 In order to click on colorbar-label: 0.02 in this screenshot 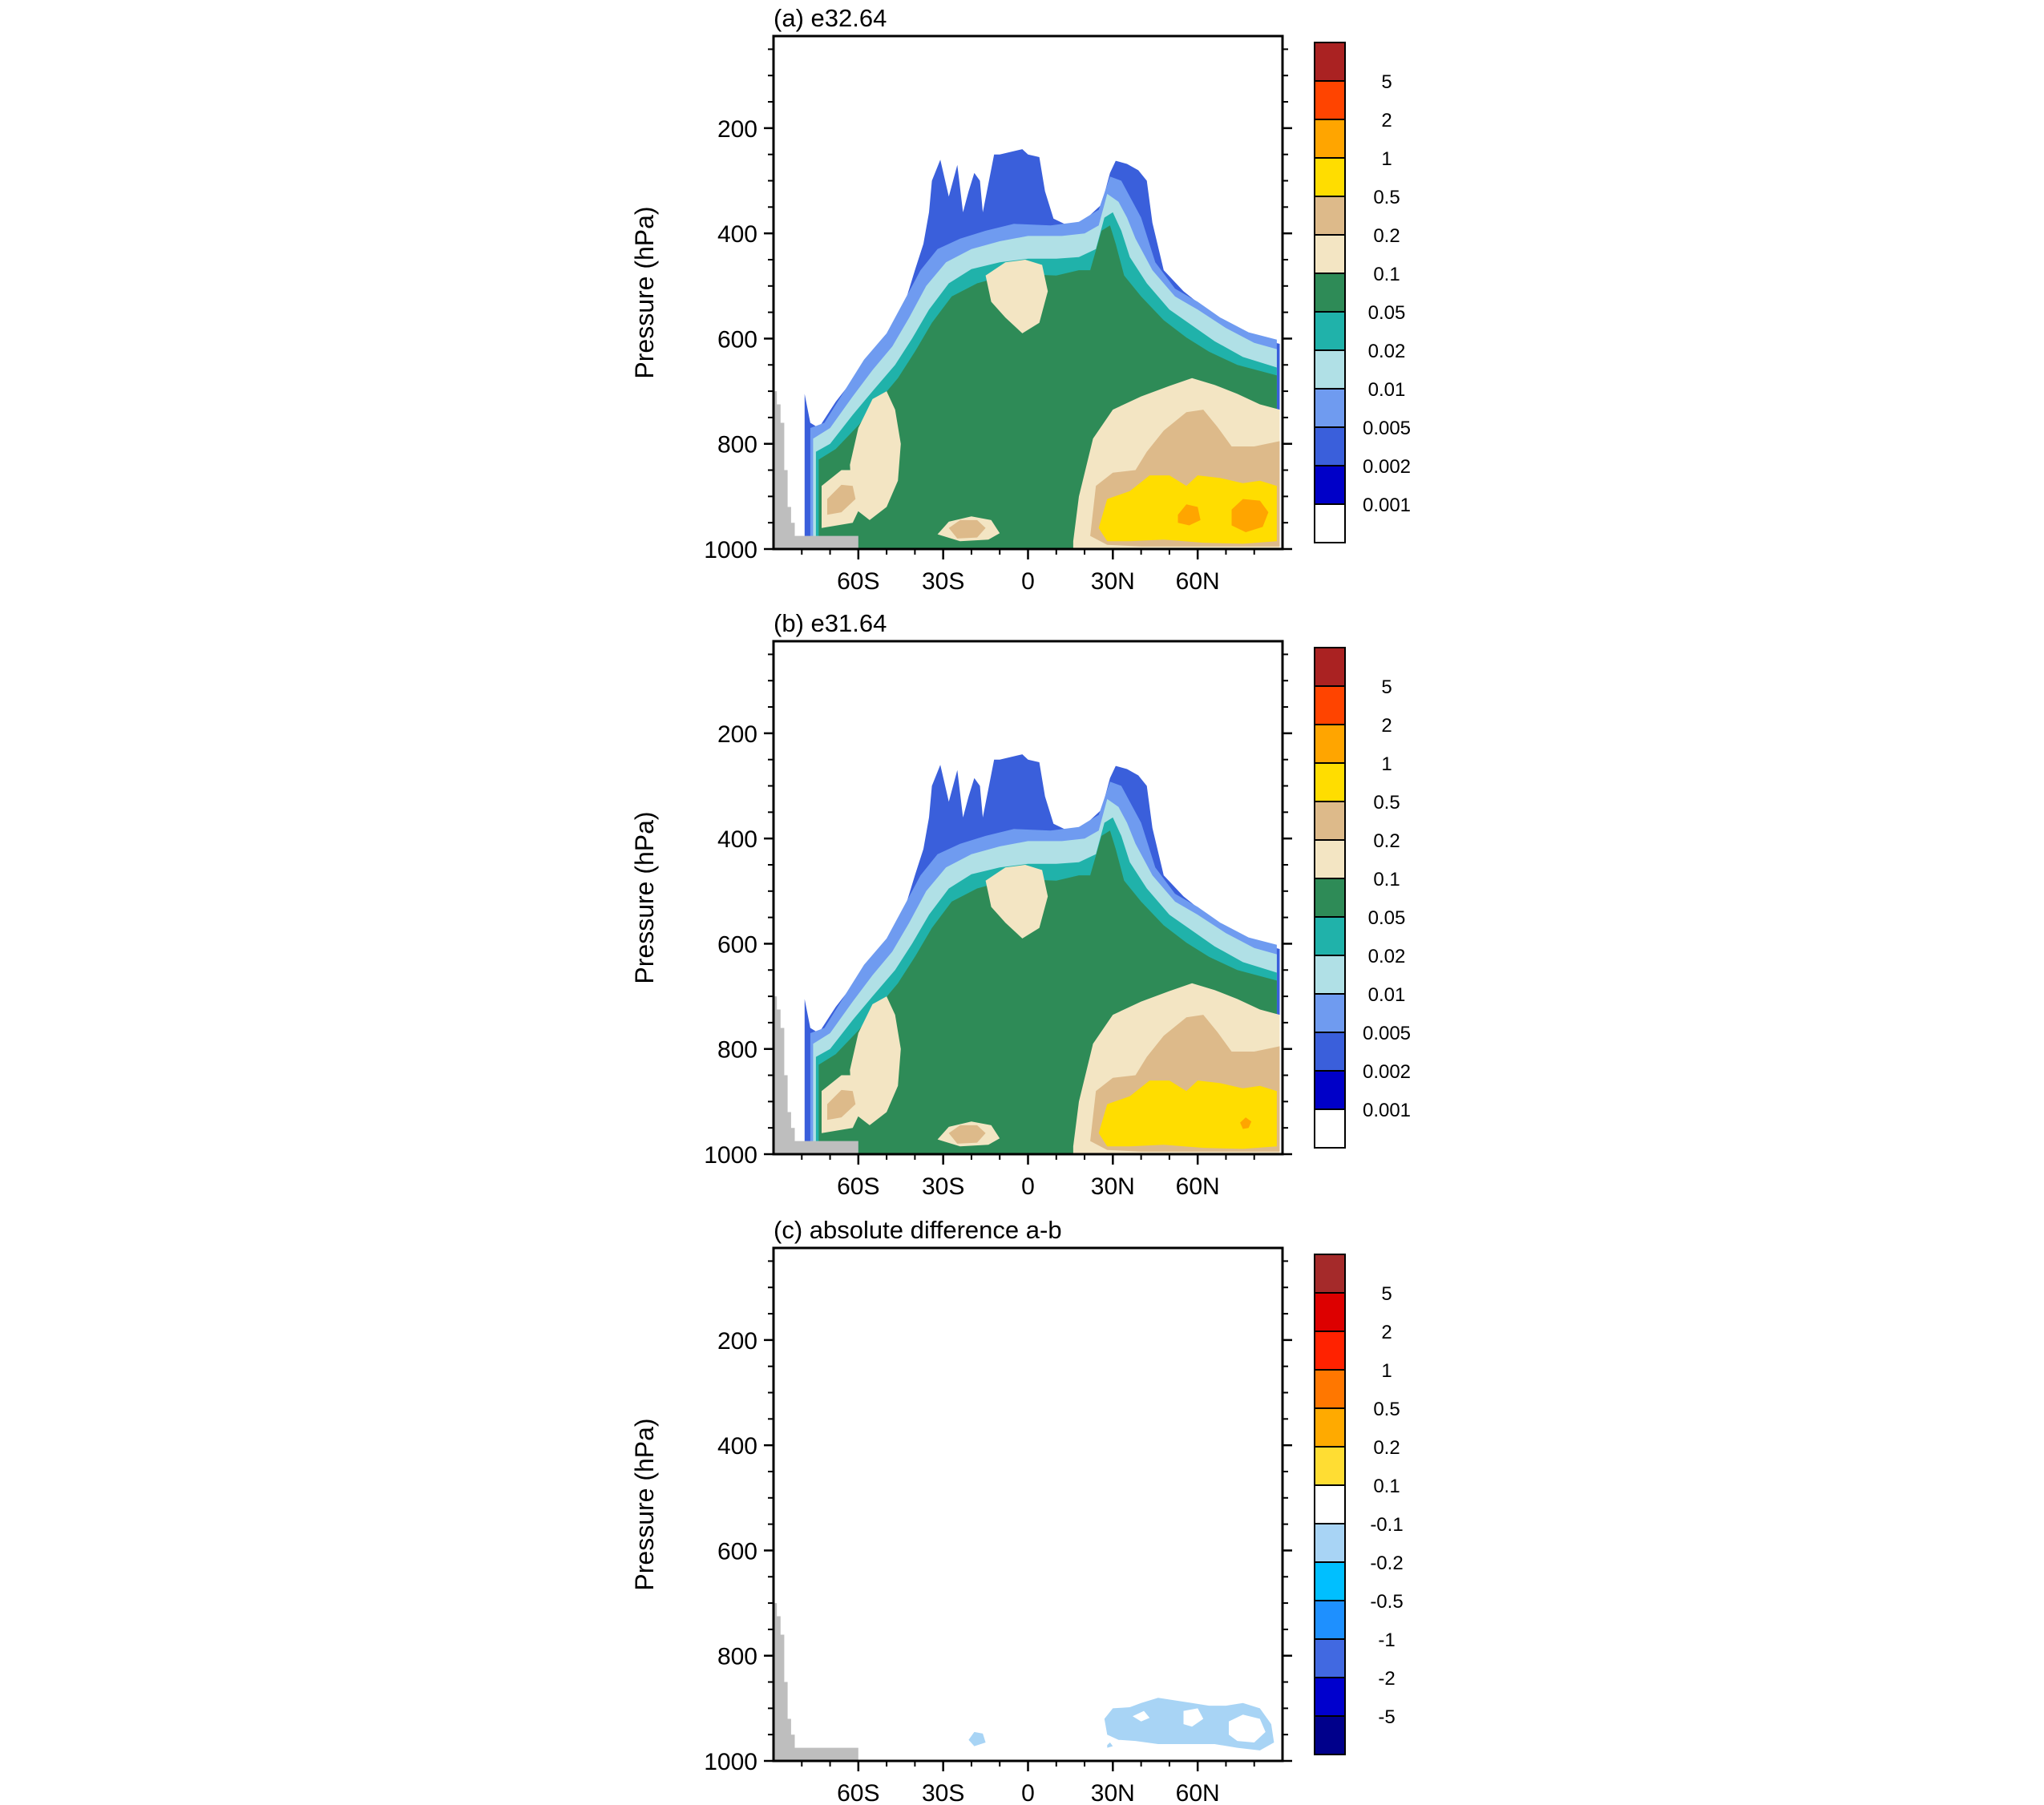, I will do `click(1387, 956)`.